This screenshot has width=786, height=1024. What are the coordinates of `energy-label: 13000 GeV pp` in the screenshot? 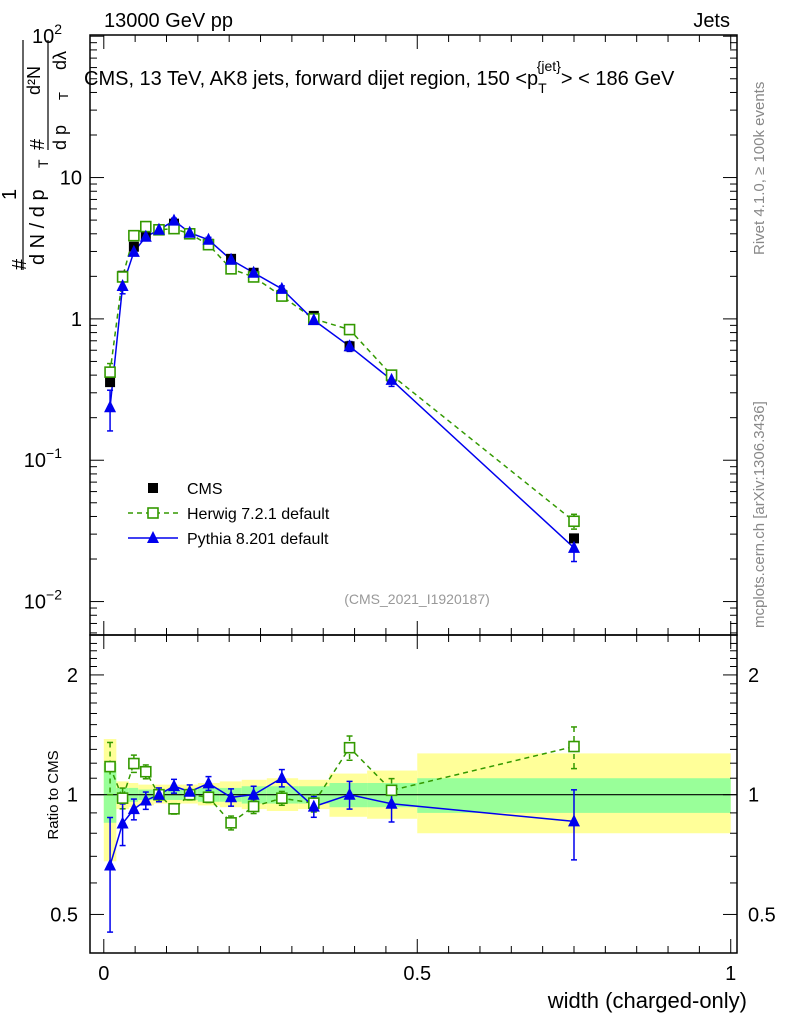 It's located at (168, 21).